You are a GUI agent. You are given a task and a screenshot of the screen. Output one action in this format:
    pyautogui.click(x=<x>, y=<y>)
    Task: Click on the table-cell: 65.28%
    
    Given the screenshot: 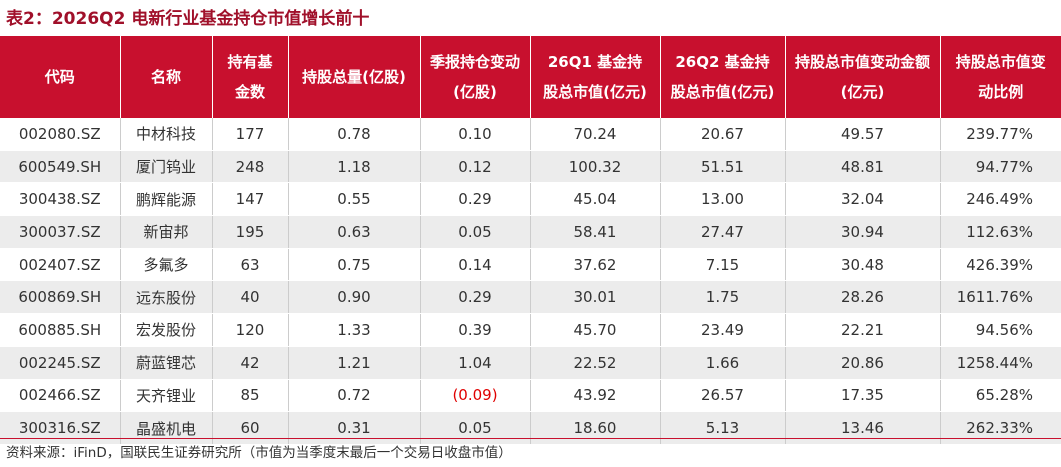 What is the action you would take?
    pyautogui.click(x=1000, y=396)
    